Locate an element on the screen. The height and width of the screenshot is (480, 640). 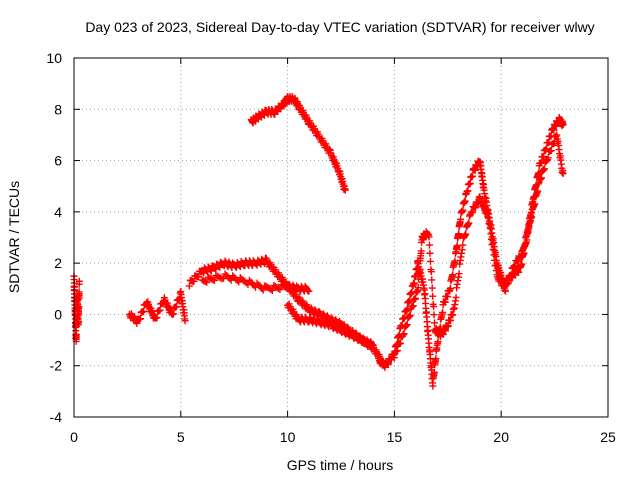
y-tick-label: 0 is located at coordinates (58, 314).